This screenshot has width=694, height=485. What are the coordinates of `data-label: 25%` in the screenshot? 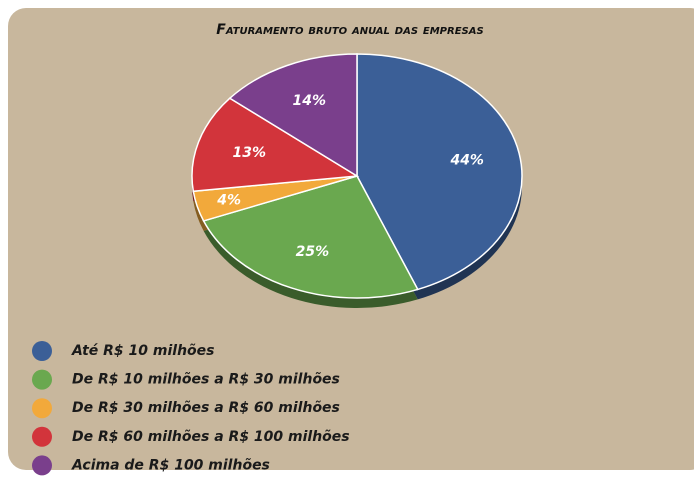 It's located at (313, 252).